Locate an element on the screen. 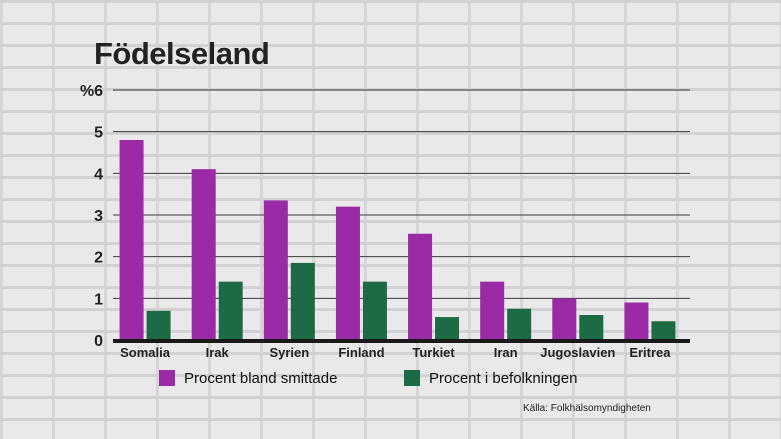 This screenshot has height=439, width=781. y-tick-label-4: 4 is located at coordinates (98, 174).